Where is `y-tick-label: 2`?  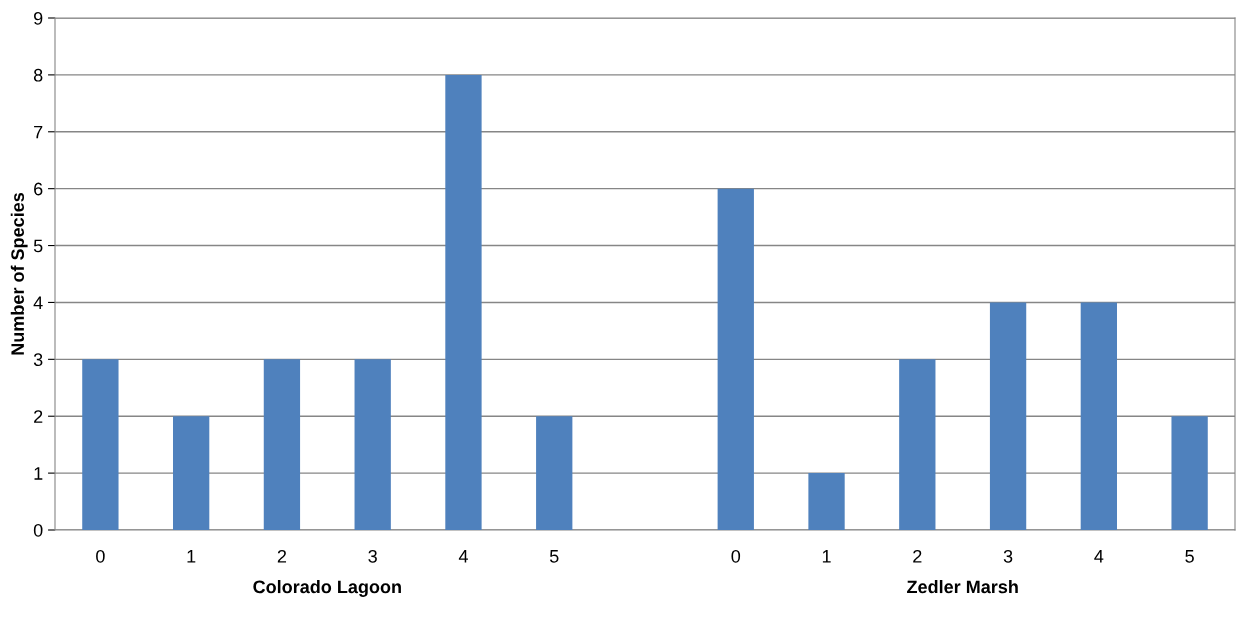 y-tick-label: 2 is located at coordinates (38, 416).